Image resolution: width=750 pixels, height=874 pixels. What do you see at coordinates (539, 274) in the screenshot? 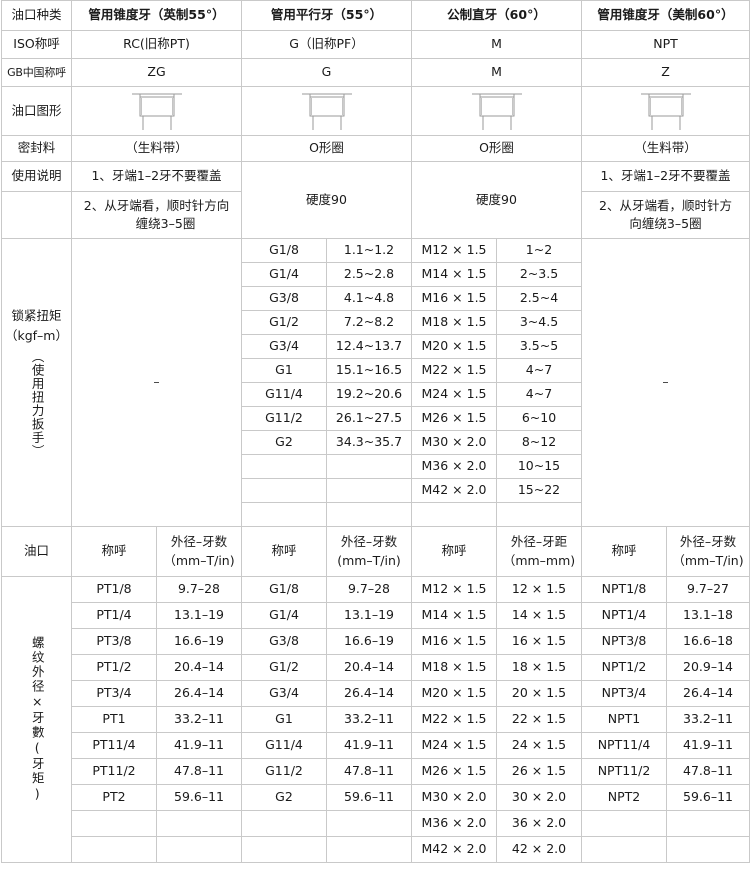
I see `torque-m-value: 2~3.5` at bounding box center [539, 274].